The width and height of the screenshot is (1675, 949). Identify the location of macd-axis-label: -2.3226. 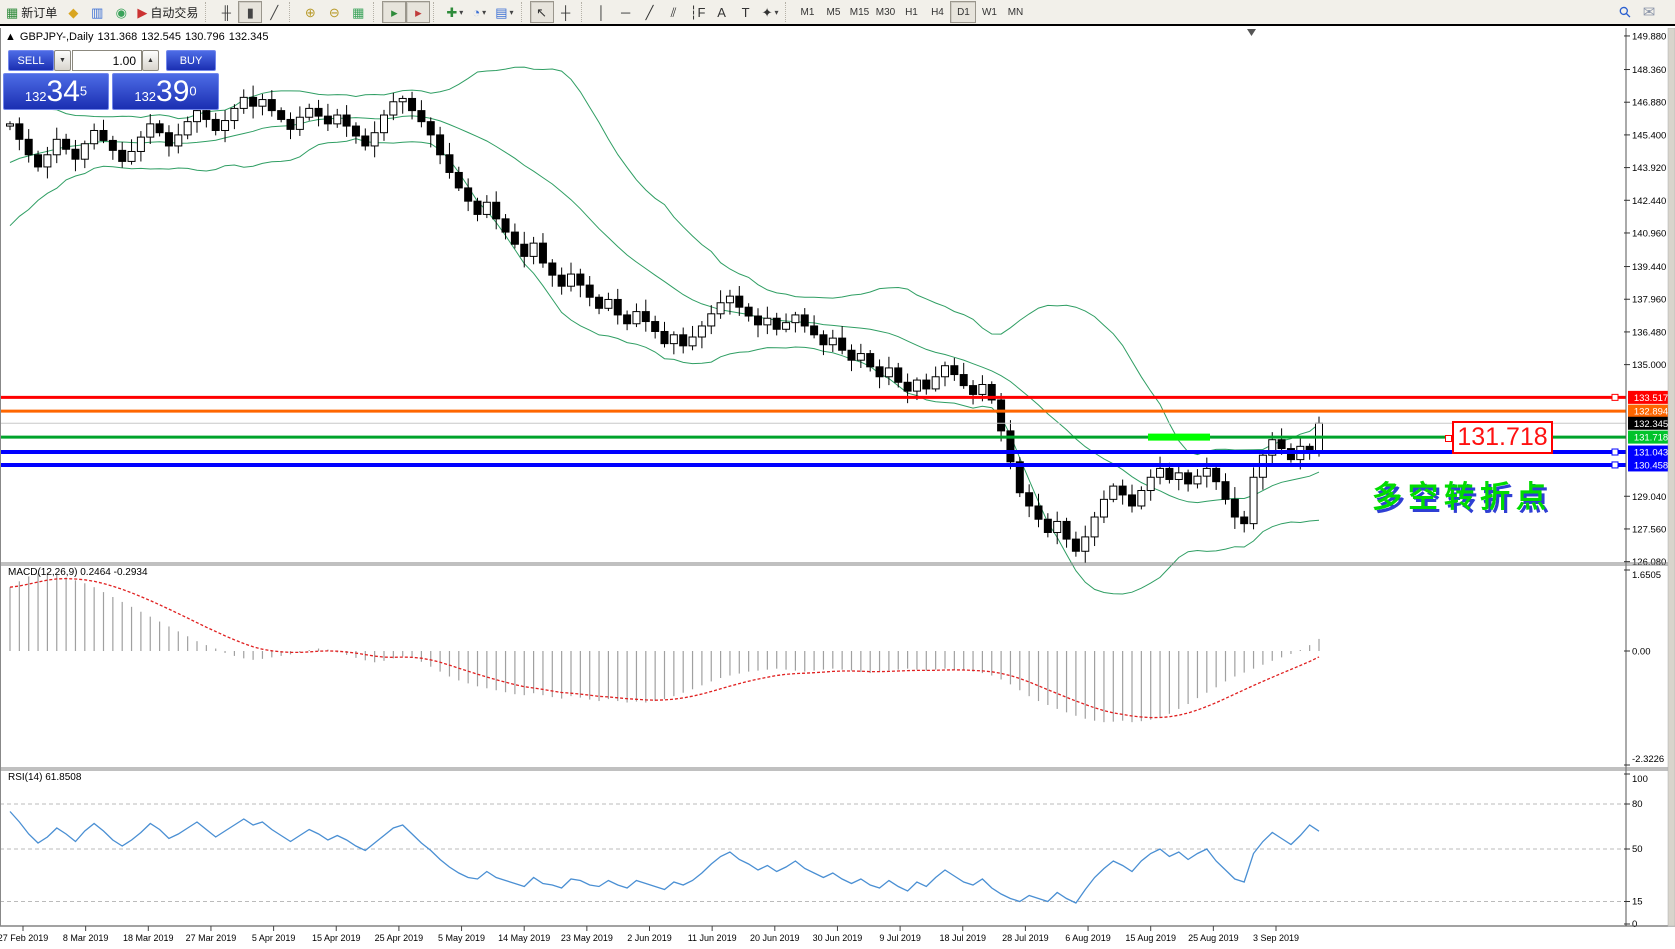
(1648, 759).